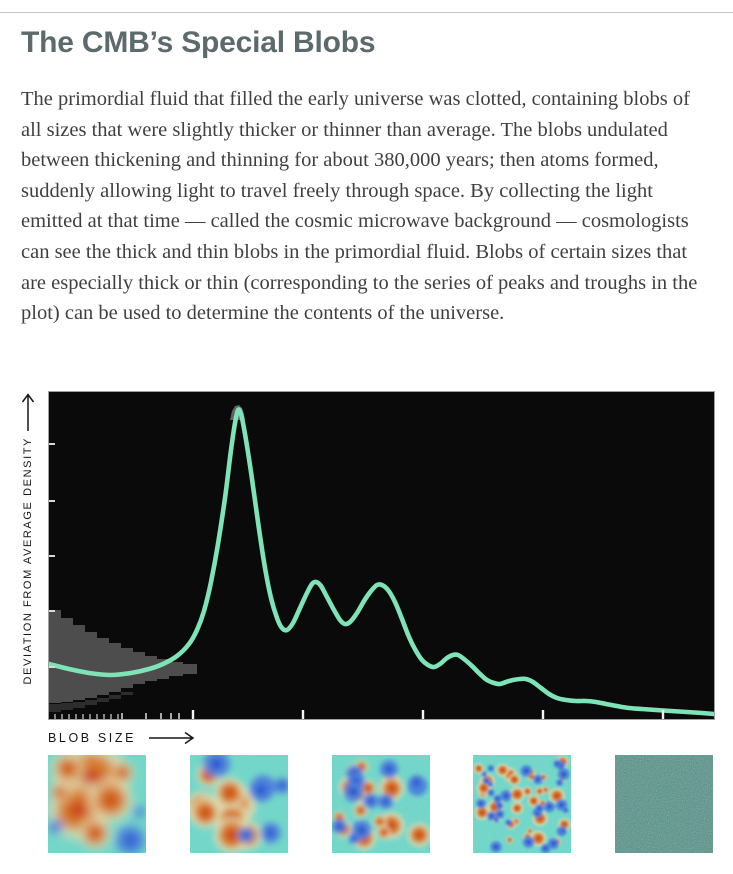 The image size is (733, 874). What do you see at coordinates (28, 561) in the screenshot?
I see `y-axis-label: DEVIATION FROM AVERAGE DENSITY` at bounding box center [28, 561].